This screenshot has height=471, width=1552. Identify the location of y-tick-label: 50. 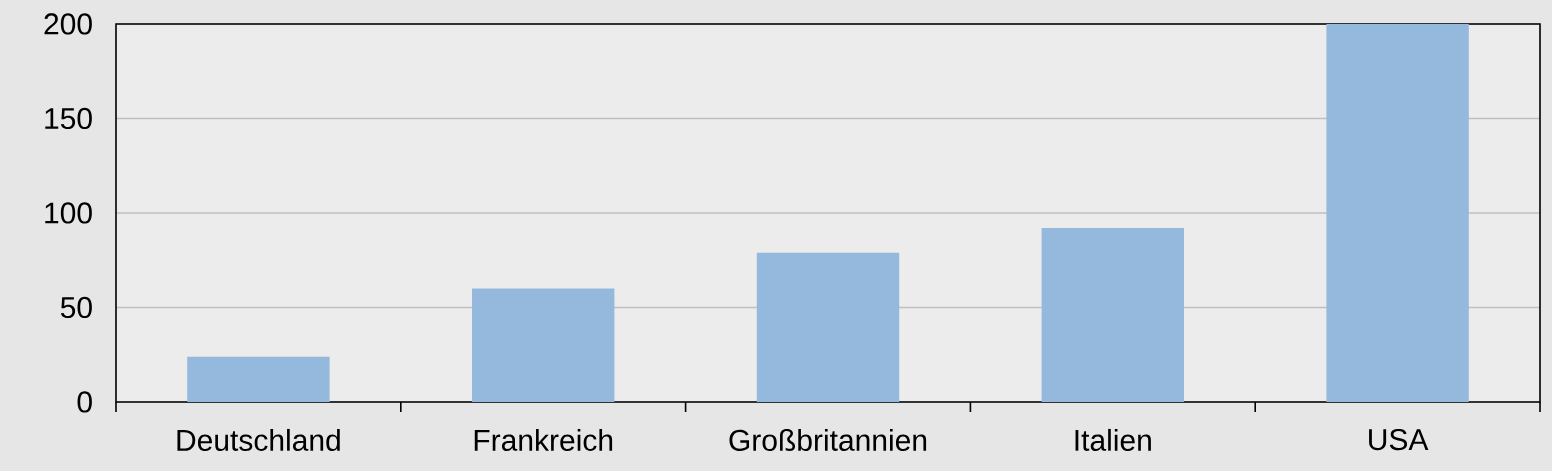
(76, 307).